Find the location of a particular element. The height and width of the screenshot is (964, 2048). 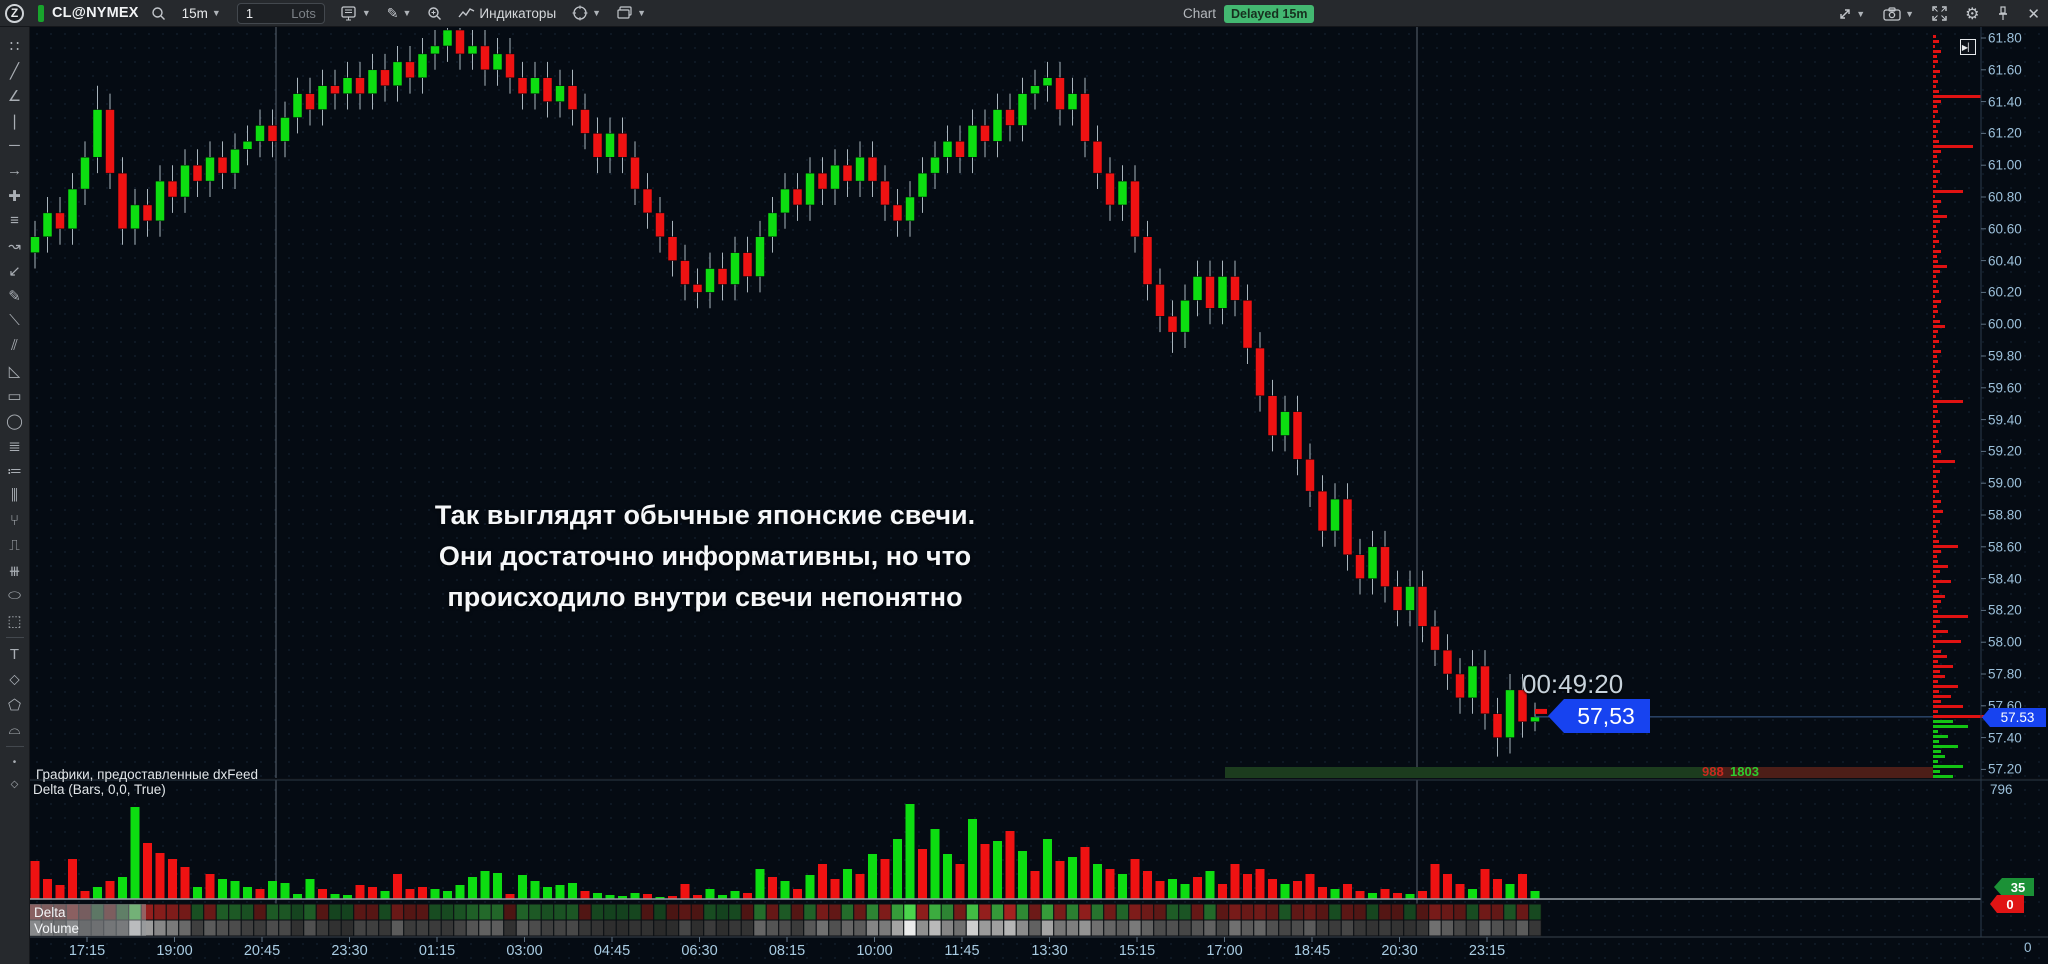

atas-logo: Z is located at coordinates (14, 13).